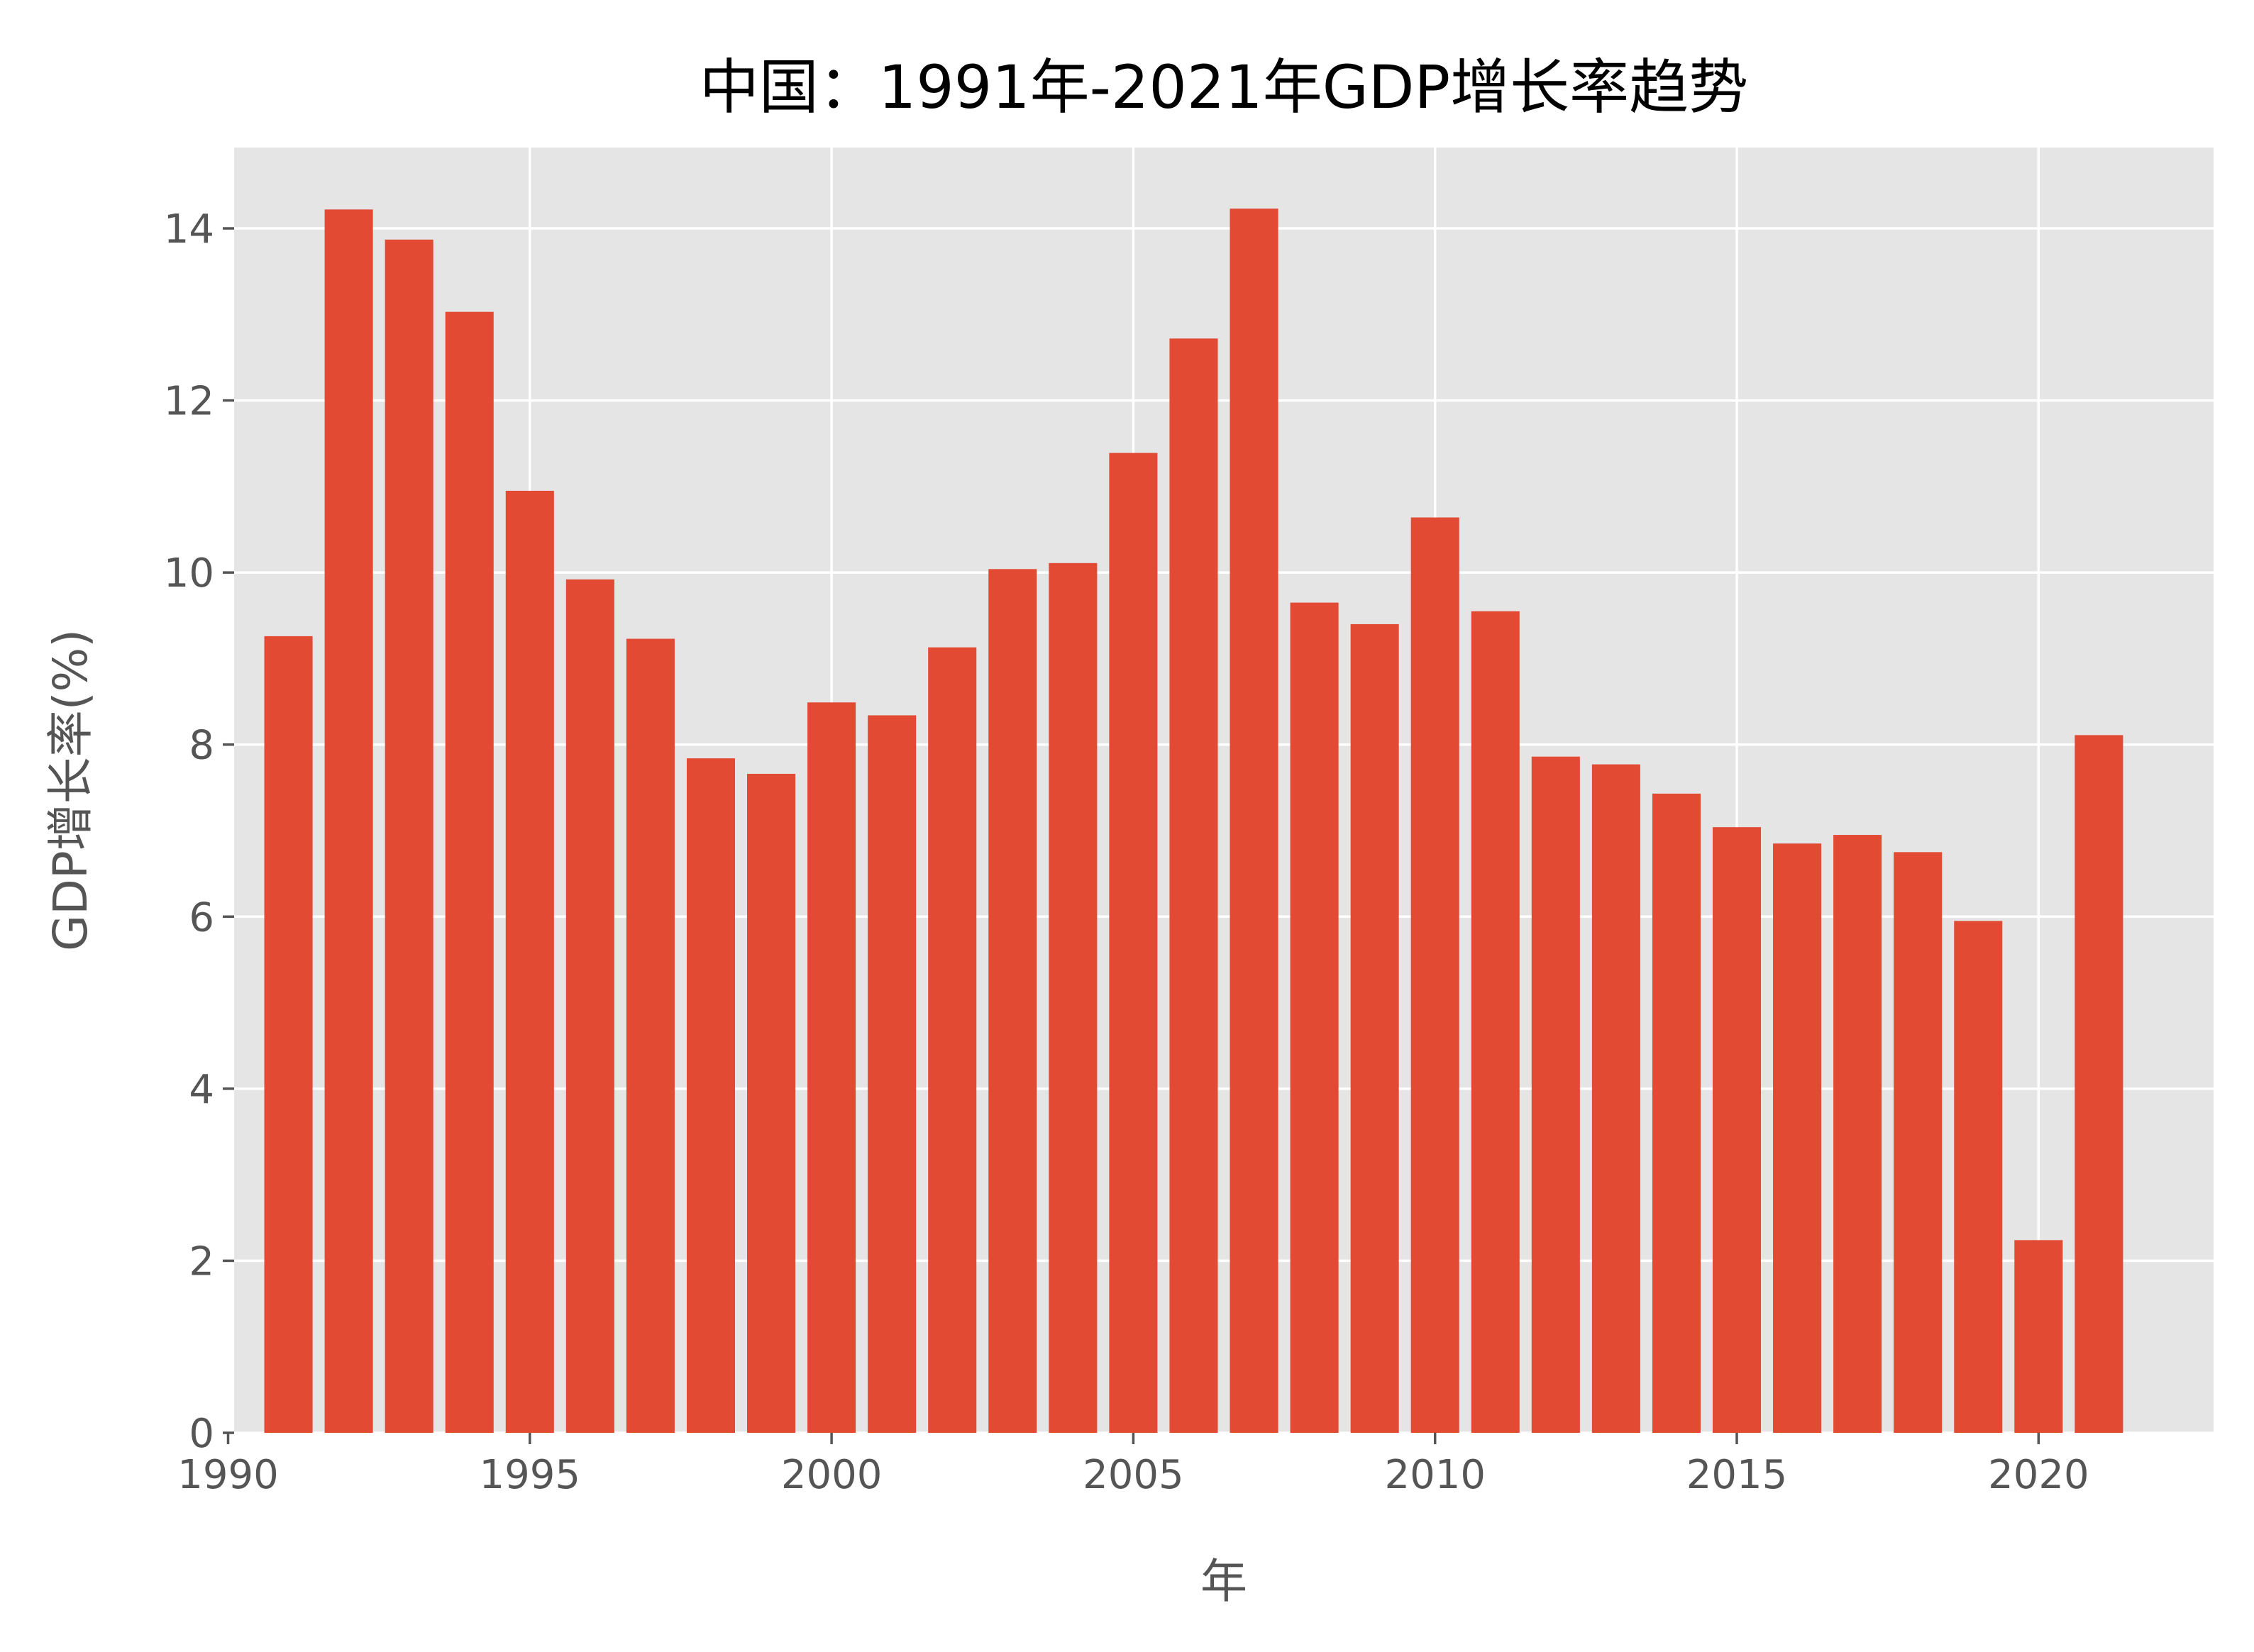  Describe the element at coordinates (1224, 87) in the screenshot. I see `chart-title: 中国：1991年-2021年GDP增长率趋势` at that location.